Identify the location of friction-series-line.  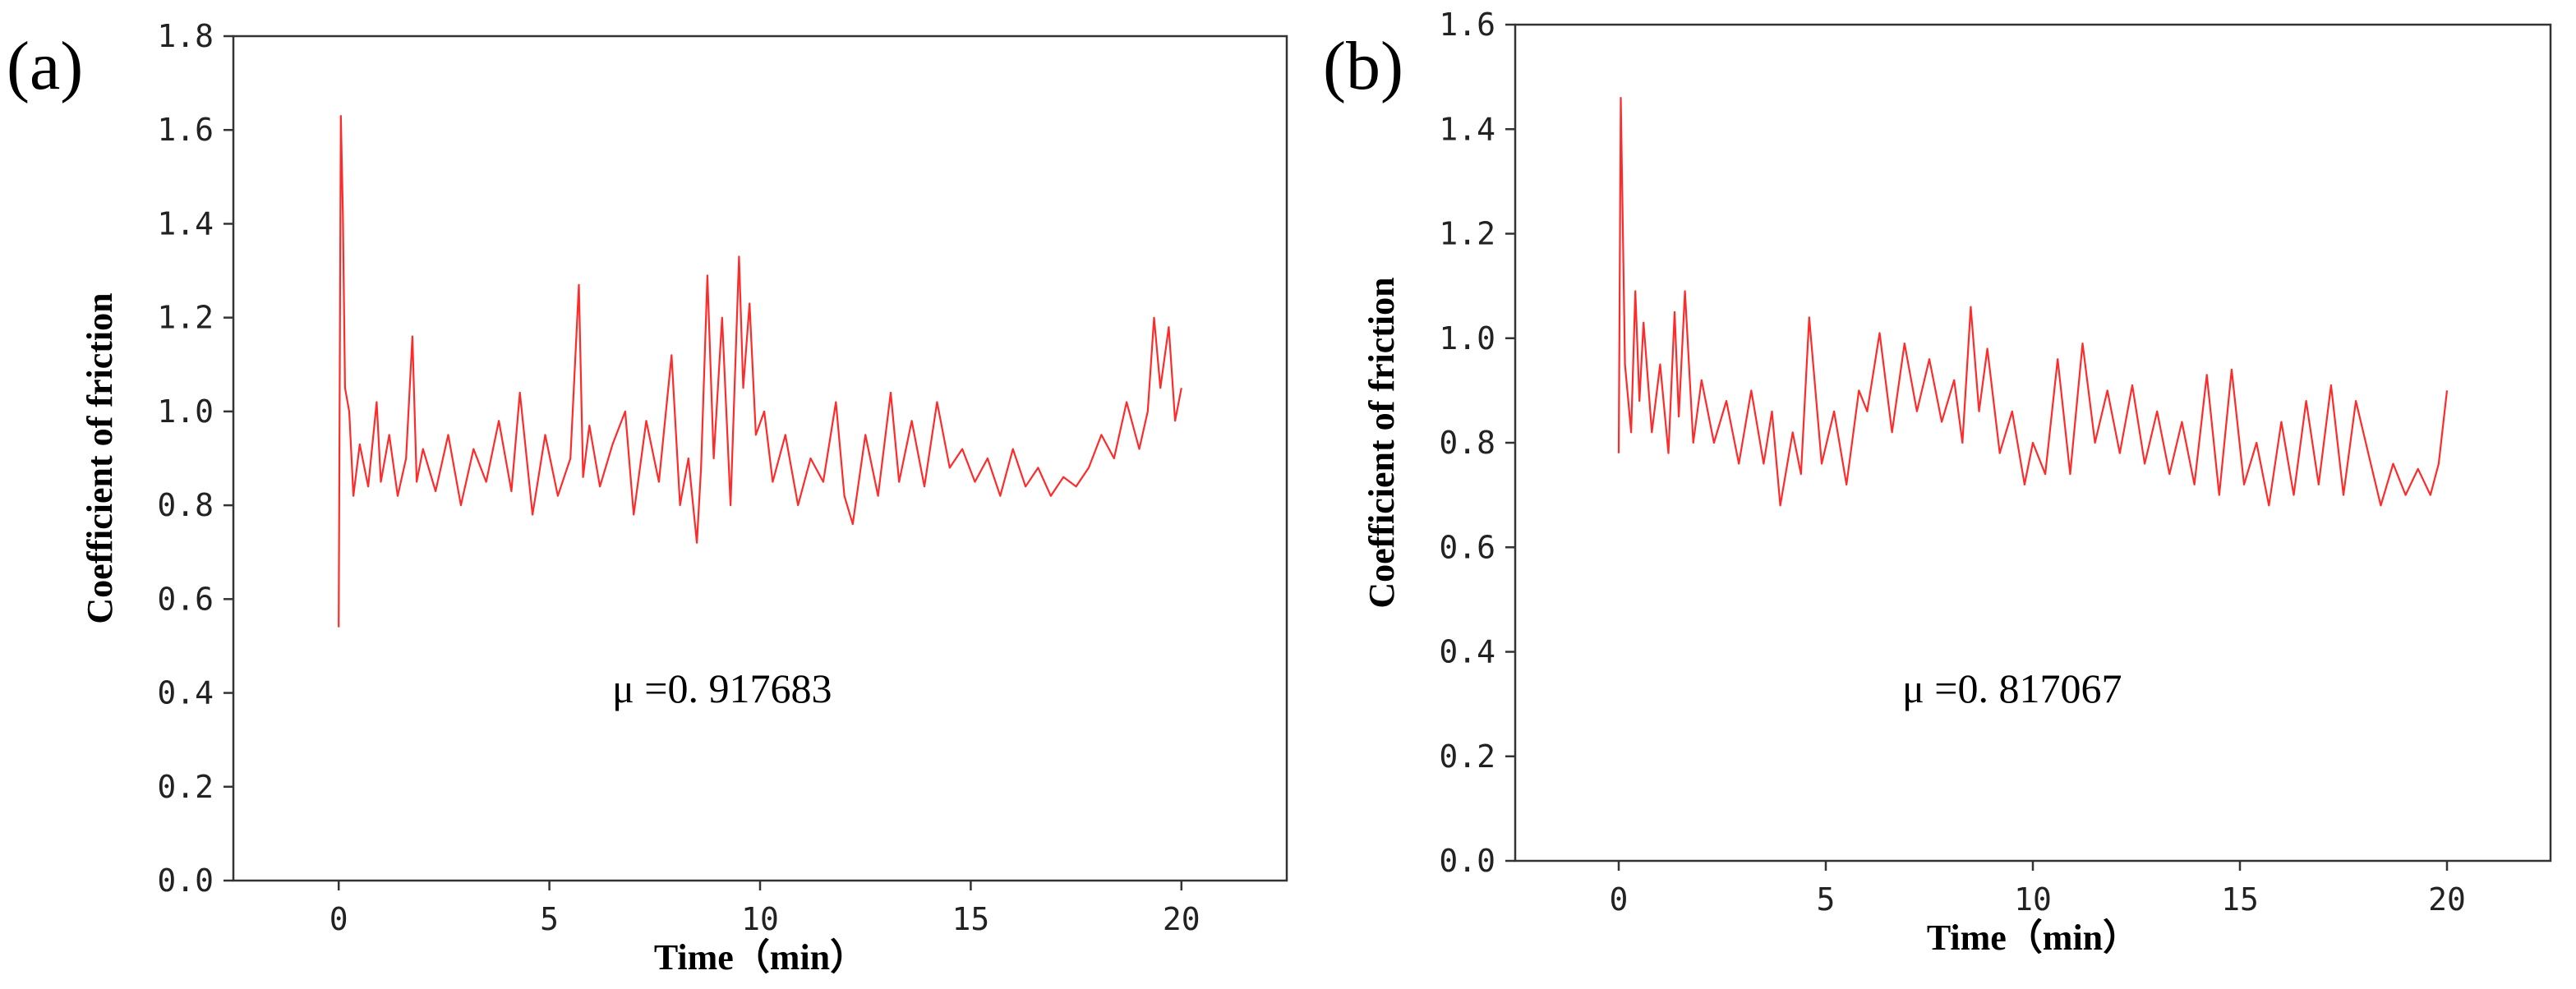
(2033, 301).